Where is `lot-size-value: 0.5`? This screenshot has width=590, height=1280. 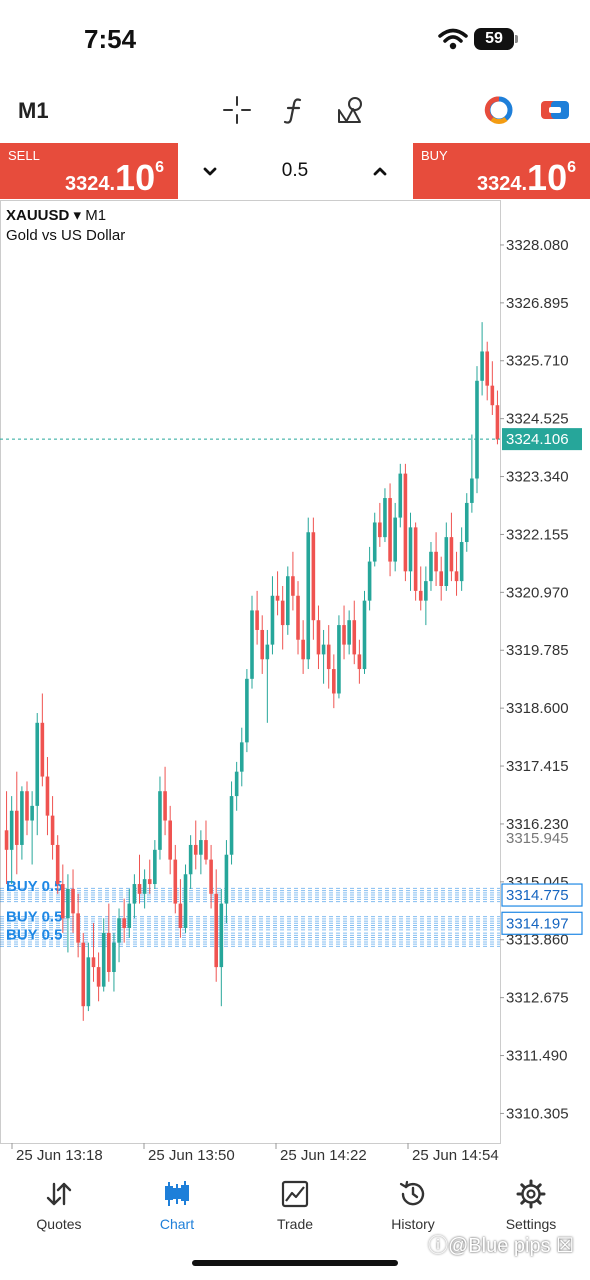 lot-size-value: 0.5 is located at coordinates (295, 170).